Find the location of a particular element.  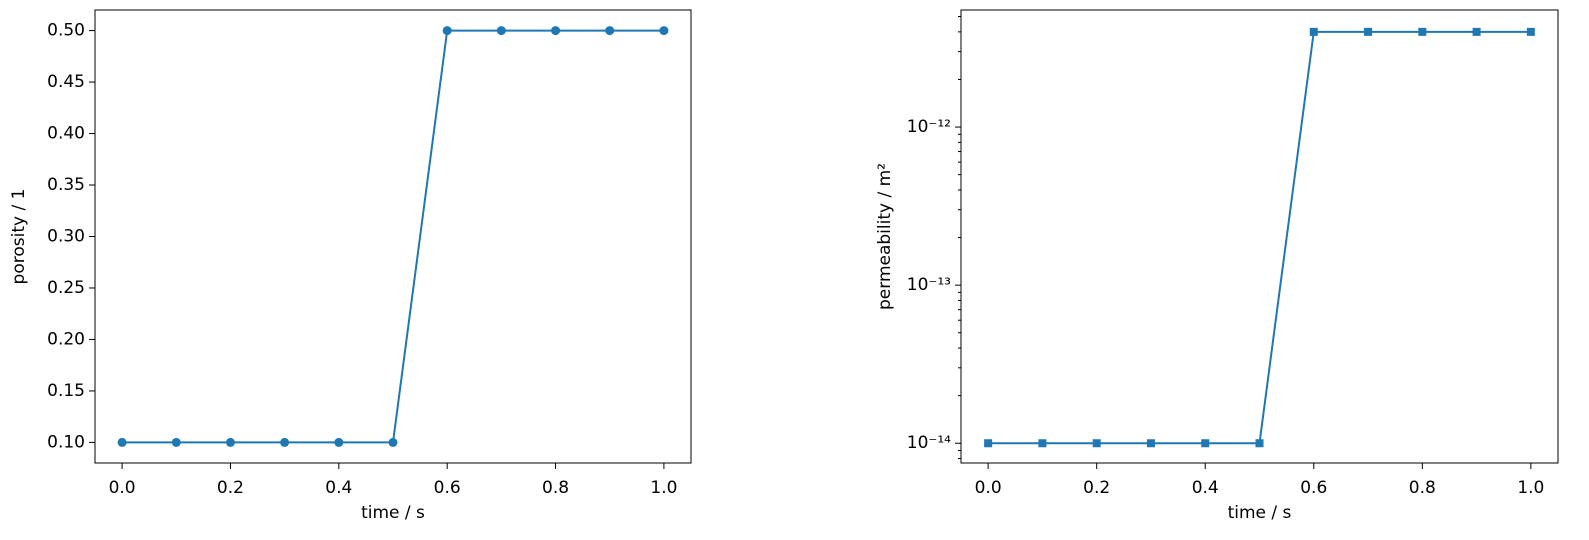

y-tick-label: 10⁻¹⁴ is located at coordinates (929, 443).